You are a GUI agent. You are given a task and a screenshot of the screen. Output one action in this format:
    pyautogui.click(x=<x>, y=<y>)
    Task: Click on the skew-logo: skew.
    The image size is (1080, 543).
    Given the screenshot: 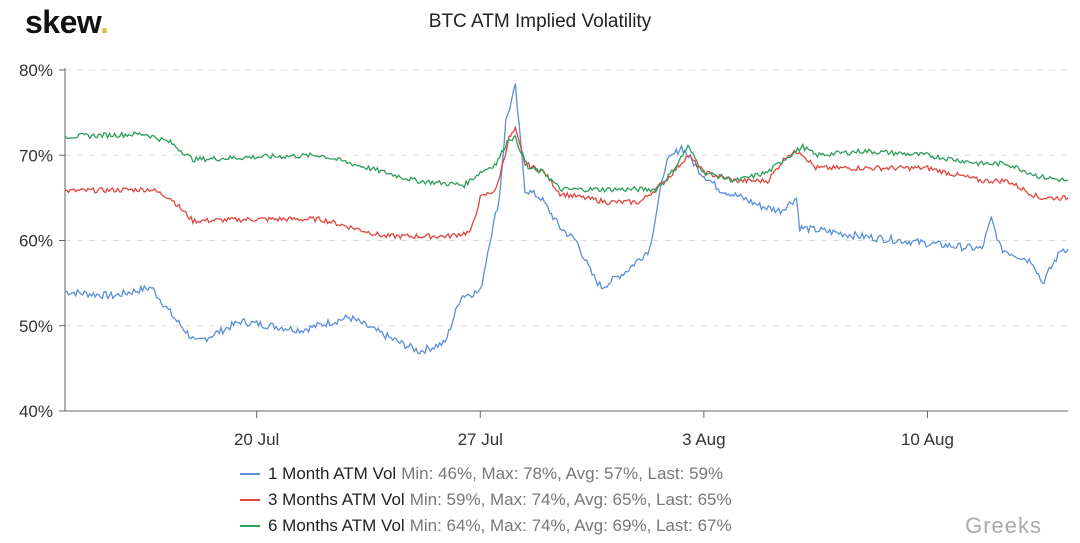 What is the action you would take?
    pyautogui.click(x=67, y=22)
    